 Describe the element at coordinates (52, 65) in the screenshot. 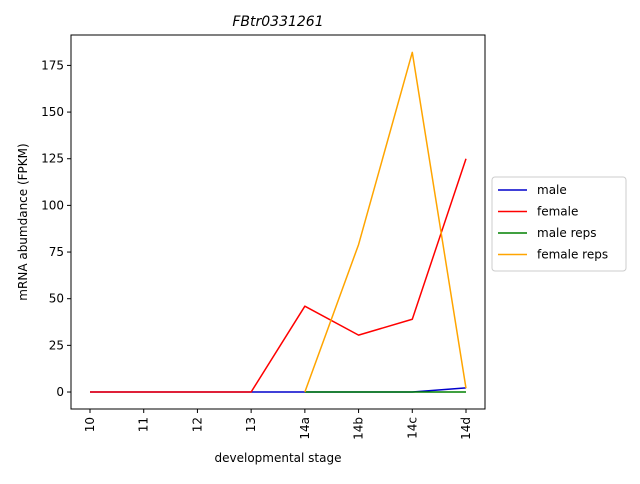

I see `y-tick-label: 175` at that location.